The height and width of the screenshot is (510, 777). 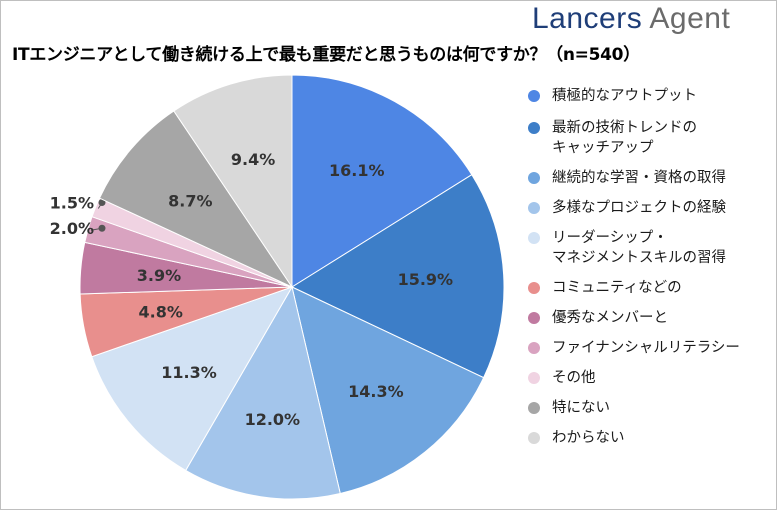 I want to click on legend-label: わからない, so click(x=588, y=438).